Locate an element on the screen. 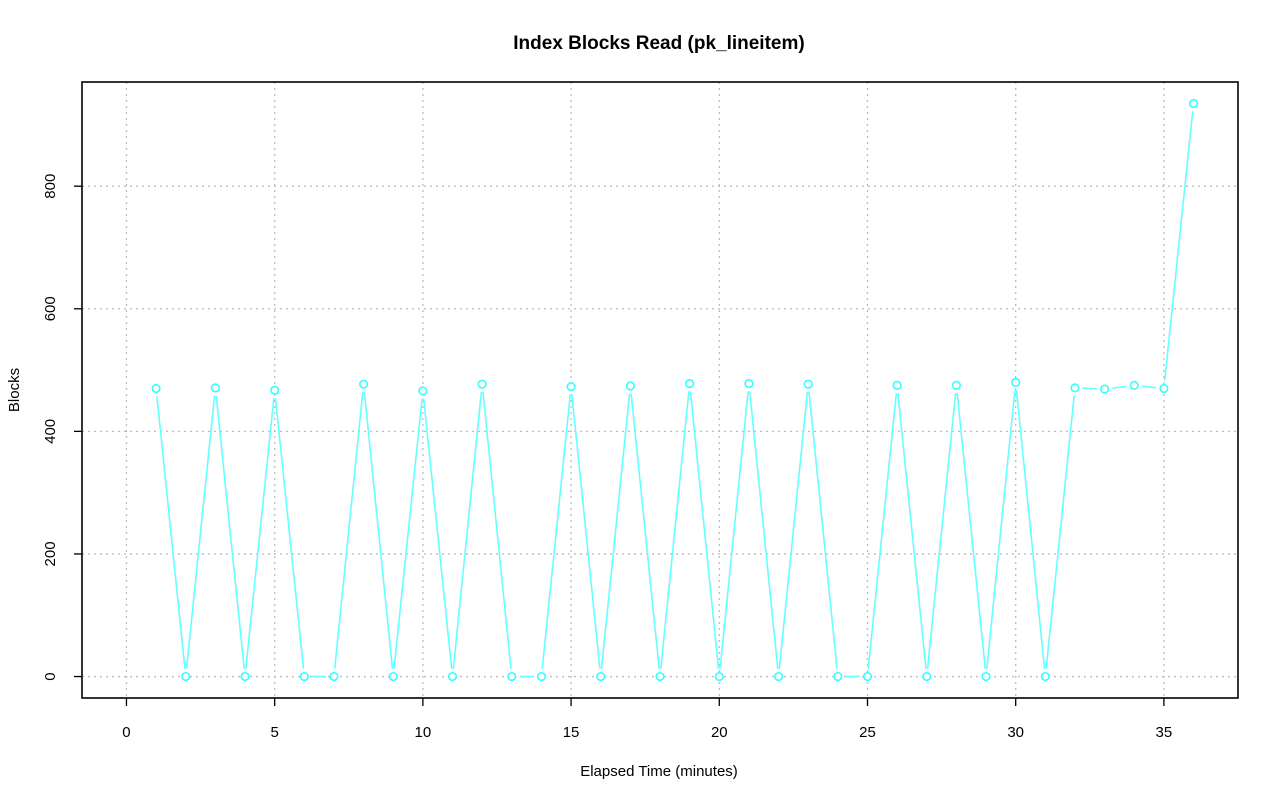 This screenshot has height=801, width=1280. chart-title: Index Blocks Read (pk_lineitem) is located at coordinates (658, 43).